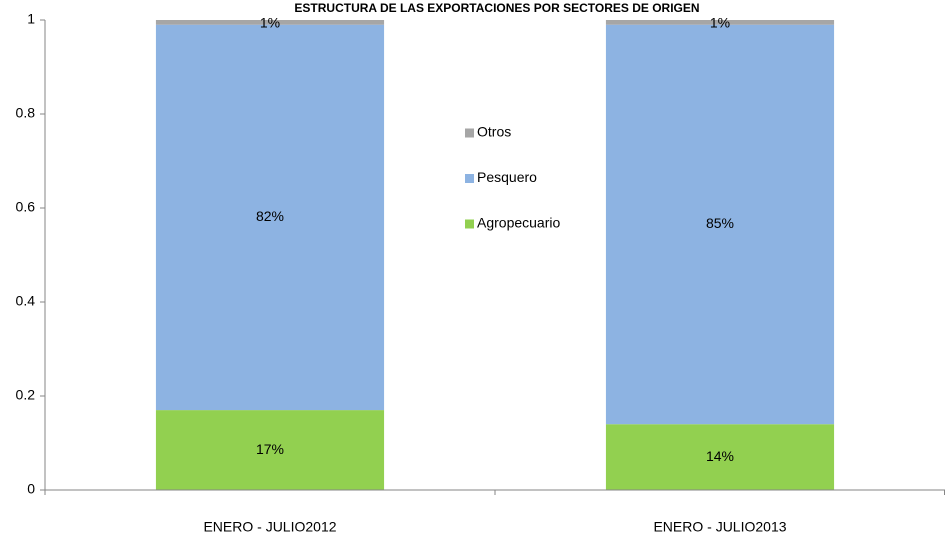  I want to click on data-label: 14%, so click(720, 456).